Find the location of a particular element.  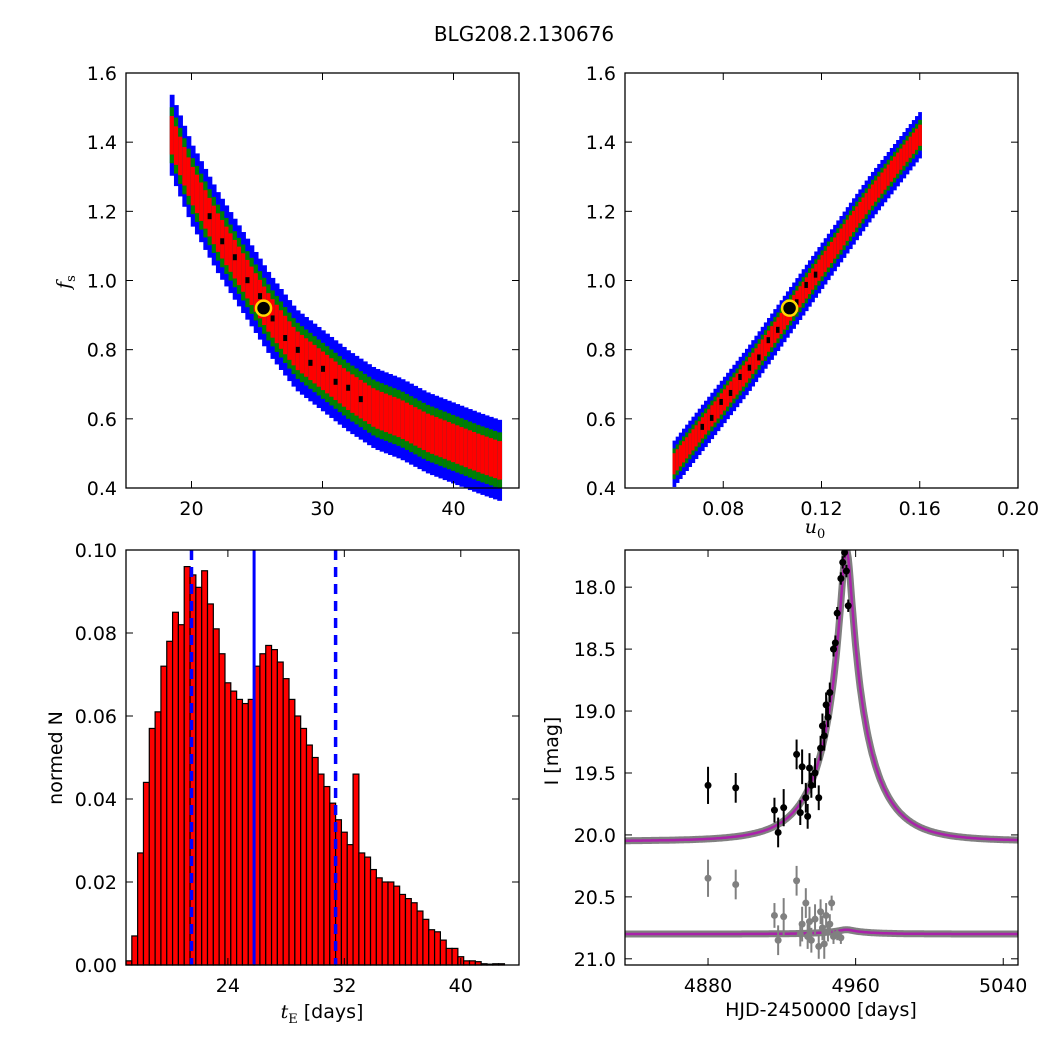

y-axis-label: normed N is located at coordinates (56, 758).